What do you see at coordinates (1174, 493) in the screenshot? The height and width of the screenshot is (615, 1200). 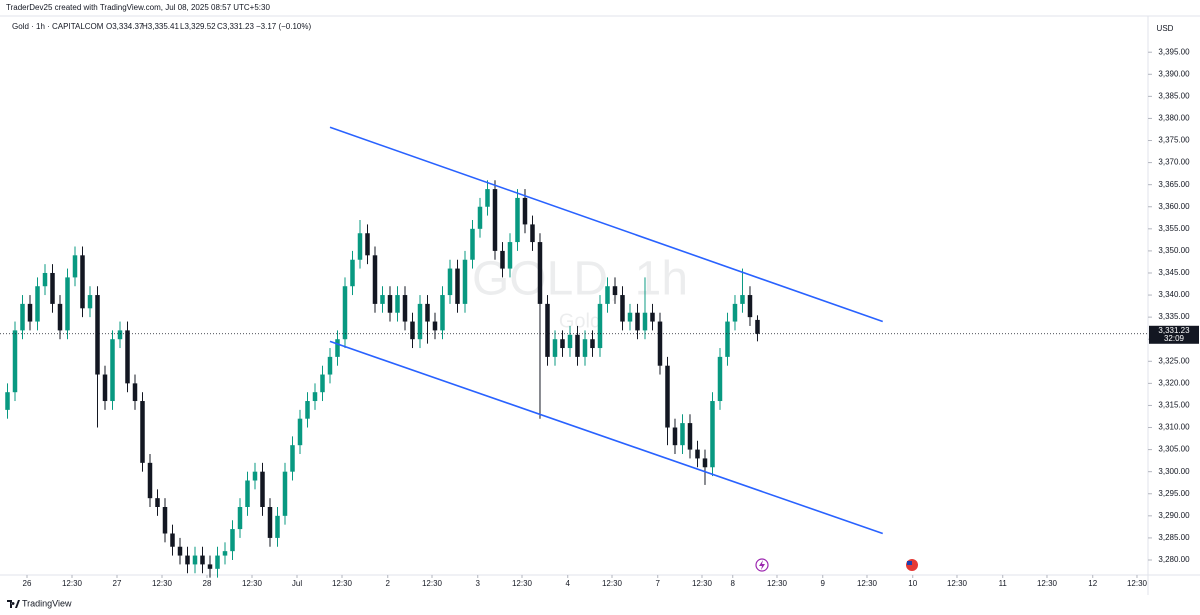 I see `y-tick-label: 3,295.00` at bounding box center [1174, 493].